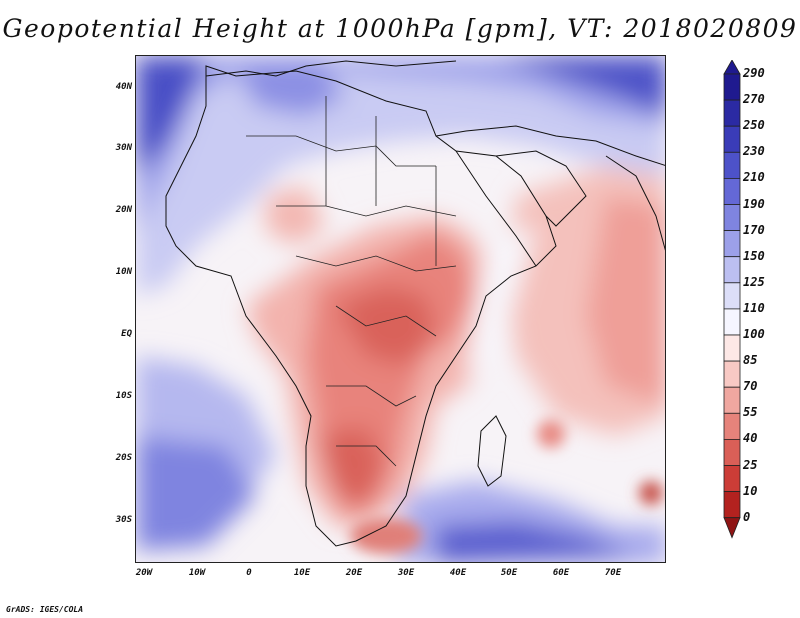  Describe the element at coordinates (291, 88) in the screenshot. I see `saharan-high` at that location.